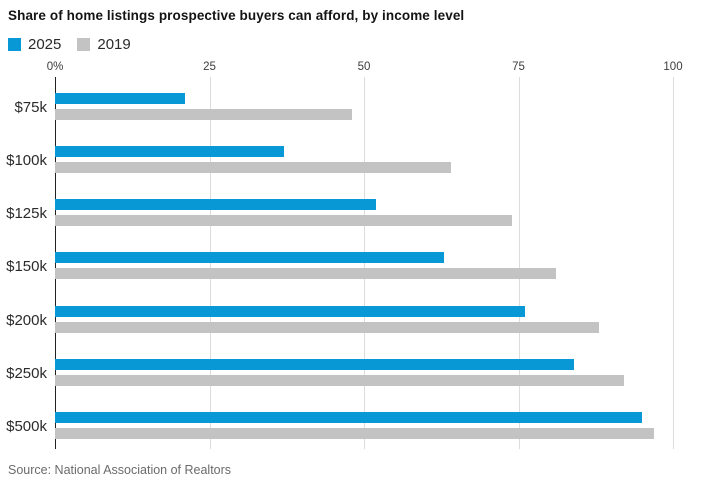 This screenshot has height=485, width=706. Describe the element at coordinates (120, 98) in the screenshot. I see `bar-2025-75k` at that location.